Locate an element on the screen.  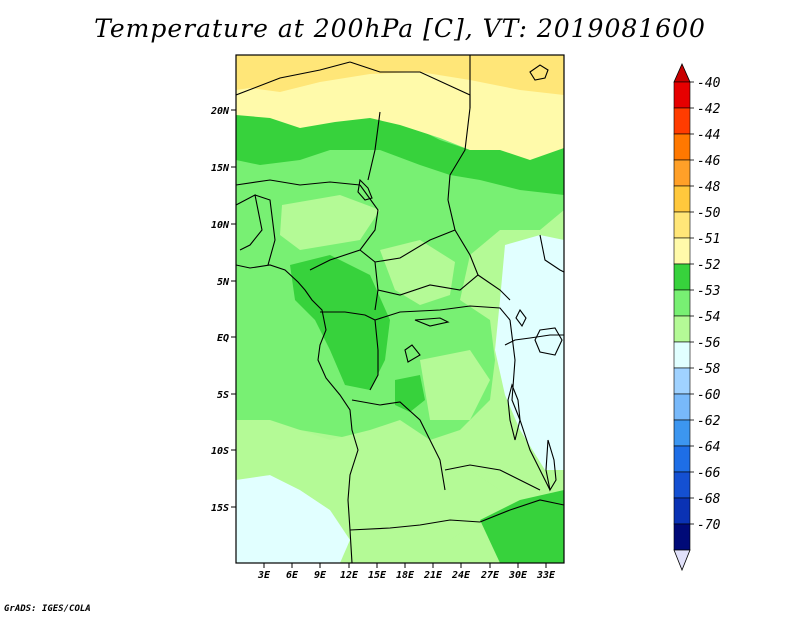
lake-tanganyika is located at coordinates (514, 412).